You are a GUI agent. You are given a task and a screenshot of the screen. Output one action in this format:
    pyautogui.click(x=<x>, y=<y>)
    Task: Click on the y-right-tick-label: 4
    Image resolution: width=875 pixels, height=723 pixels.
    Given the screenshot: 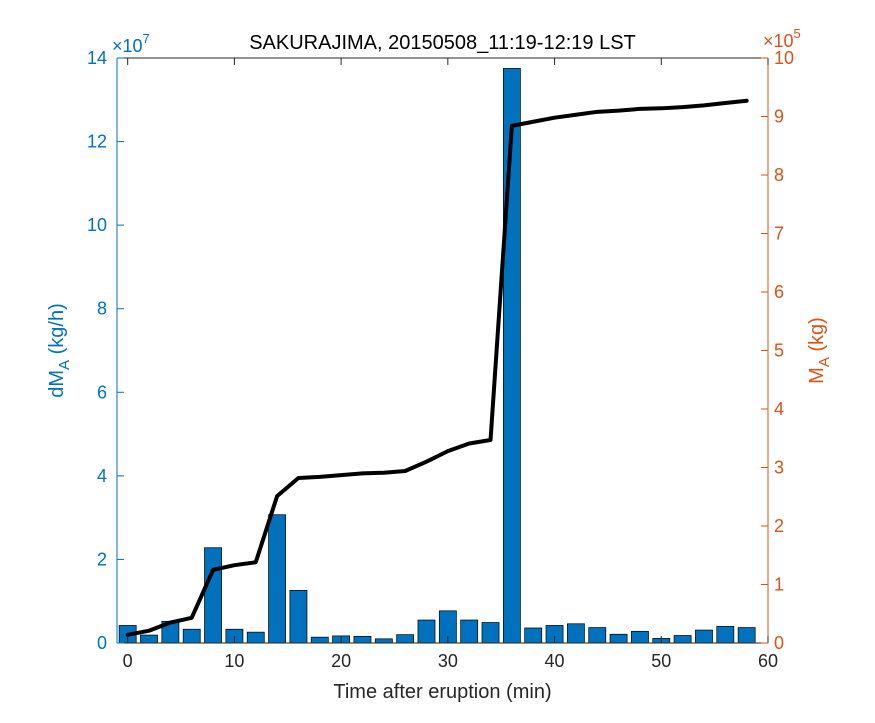 What is the action you would take?
    pyautogui.click(x=779, y=409)
    